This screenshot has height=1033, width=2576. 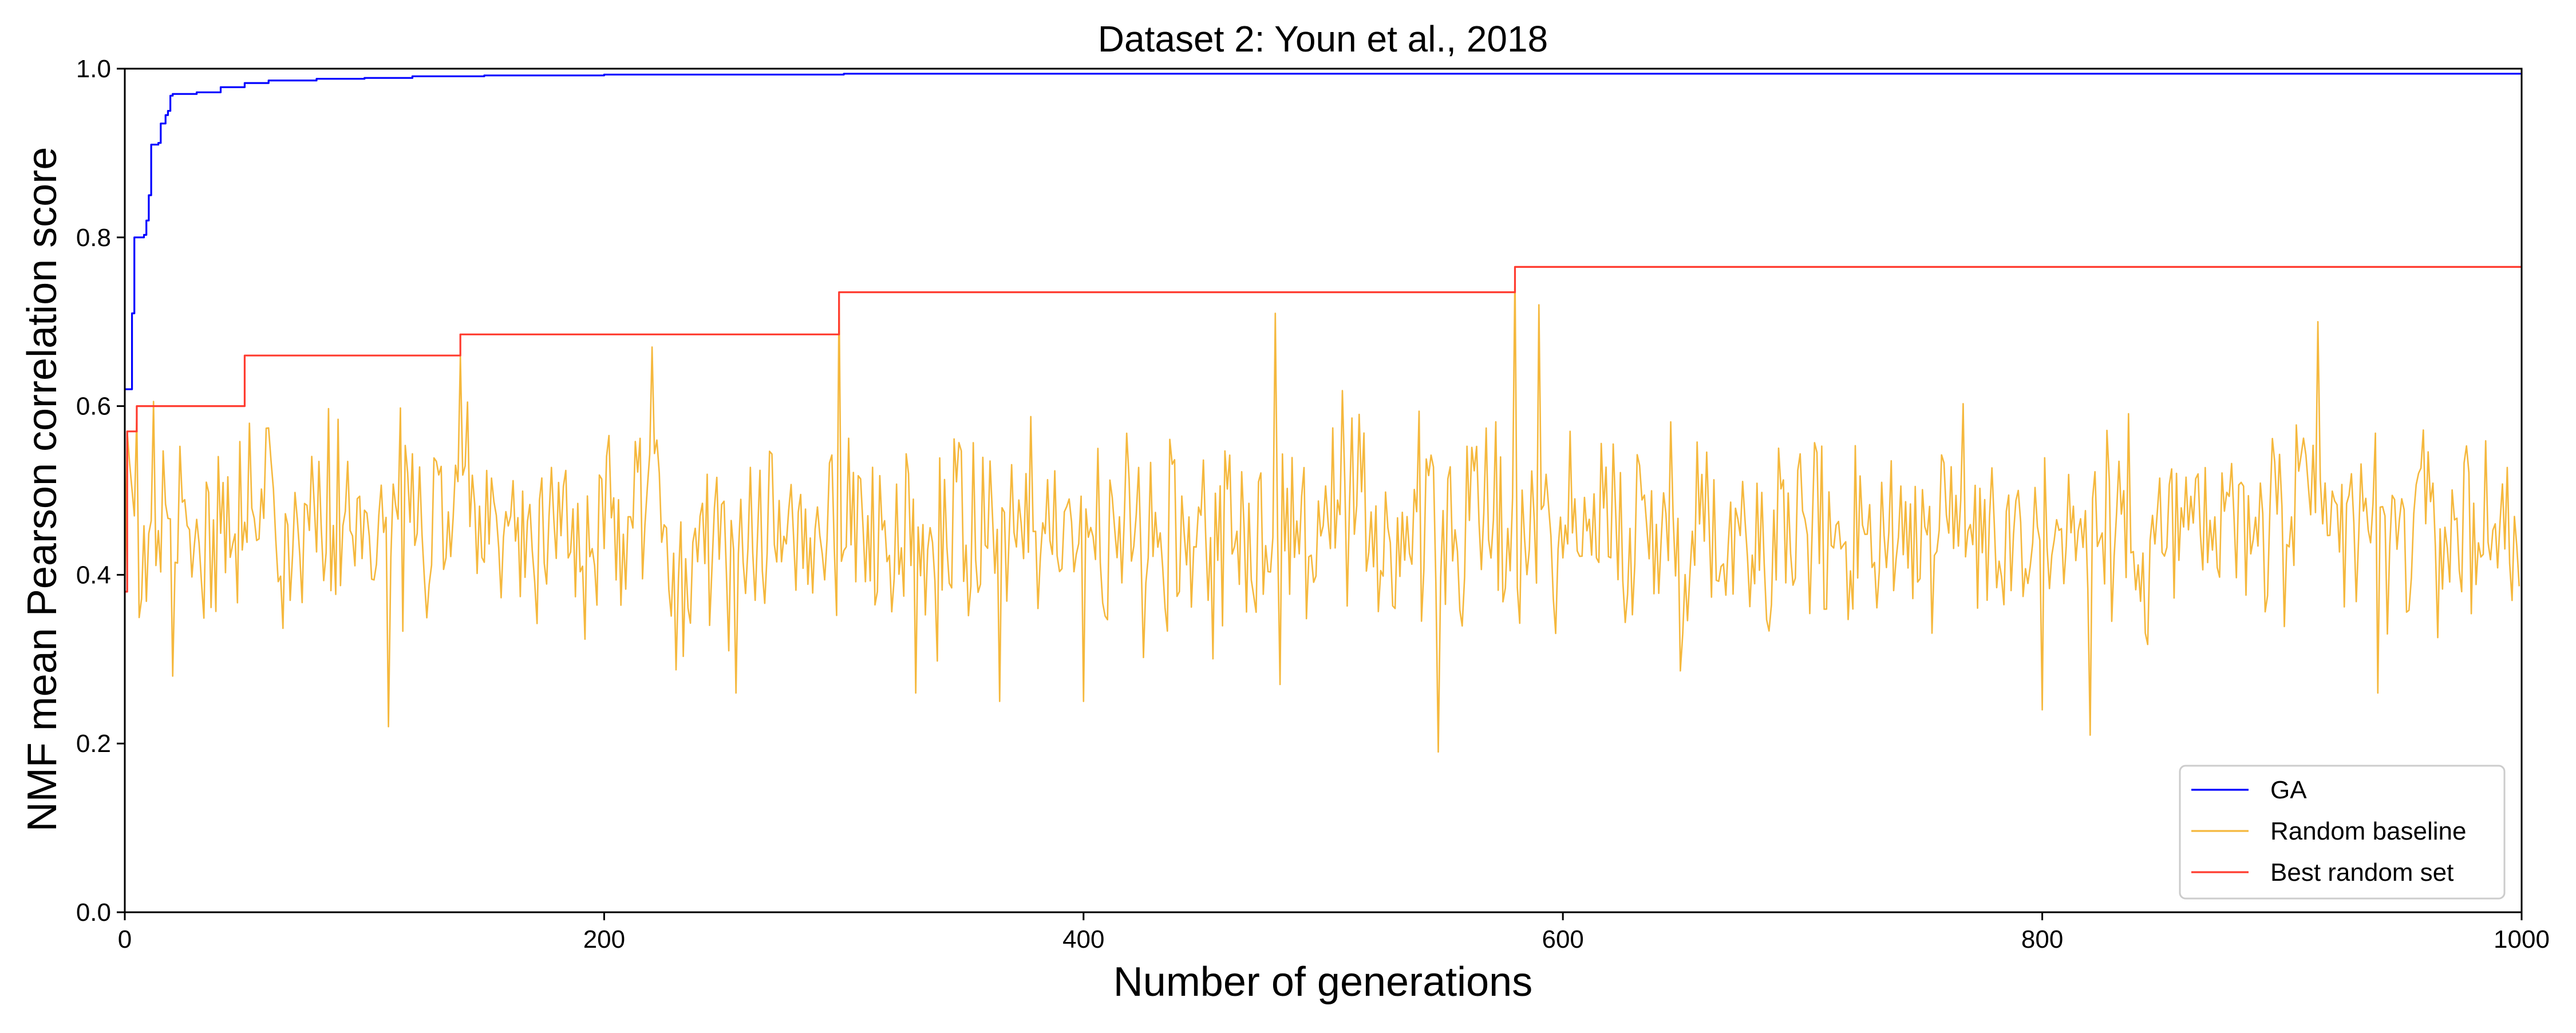 What do you see at coordinates (2522, 939) in the screenshot?
I see `x-tick-label: 1000` at bounding box center [2522, 939].